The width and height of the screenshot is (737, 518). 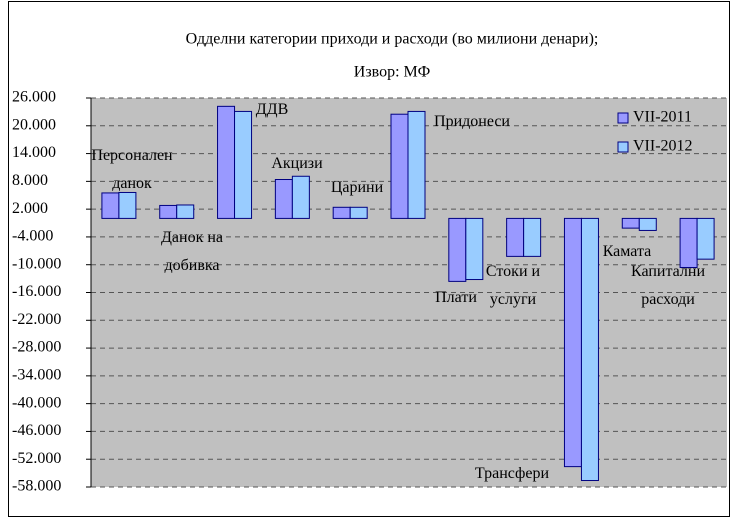 I want to click on y-tick-label: 20.000, so click(x=34, y=124).